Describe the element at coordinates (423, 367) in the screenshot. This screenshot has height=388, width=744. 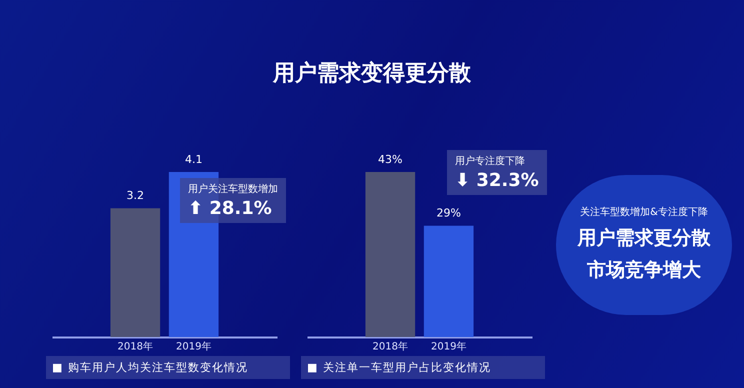
I see `text: ■ 关注单一车型用户占比变化情况` at that location.